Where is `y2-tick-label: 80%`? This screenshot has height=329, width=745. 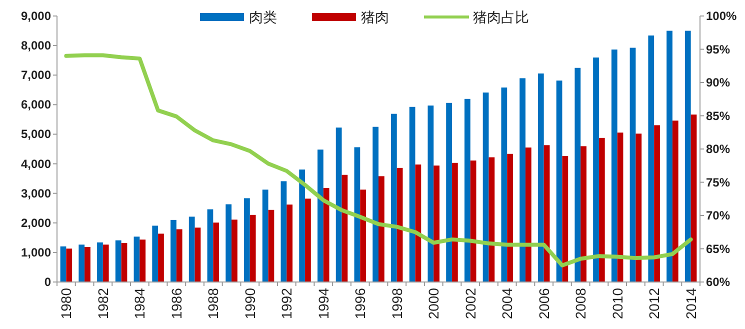 y2-tick-label: 80% is located at coordinates (718, 149).